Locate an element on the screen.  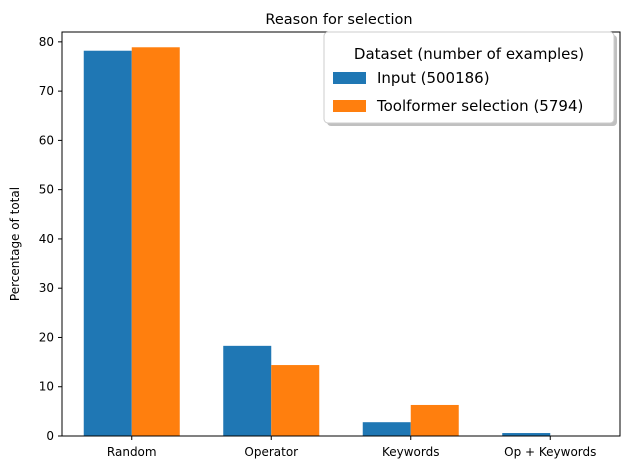
y-tick-label: 0 is located at coordinates (50, 436).